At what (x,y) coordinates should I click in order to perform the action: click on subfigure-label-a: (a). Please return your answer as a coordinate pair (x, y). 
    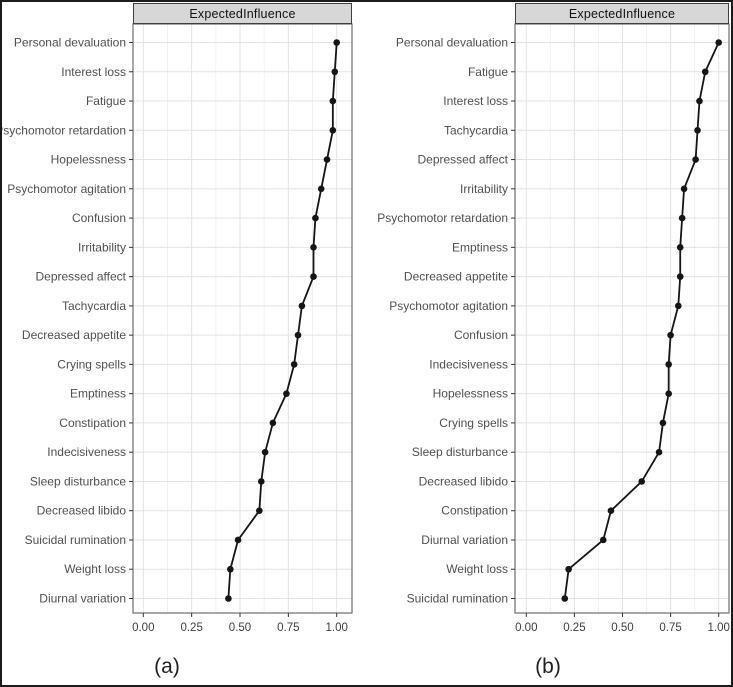
    Looking at the image, I should click on (167, 666).